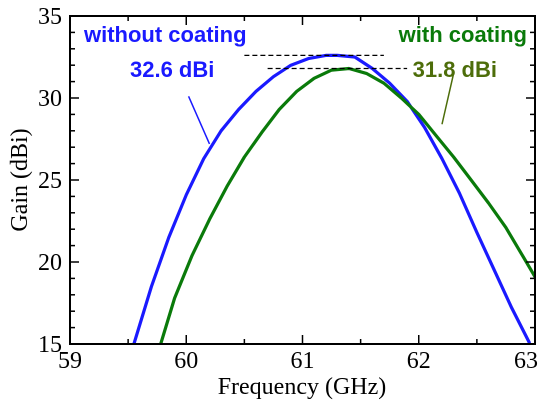 The width and height of the screenshot is (550, 407). Describe the element at coordinates (70, 361) in the screenshot. I see `x-tick-label: 59` at that location.